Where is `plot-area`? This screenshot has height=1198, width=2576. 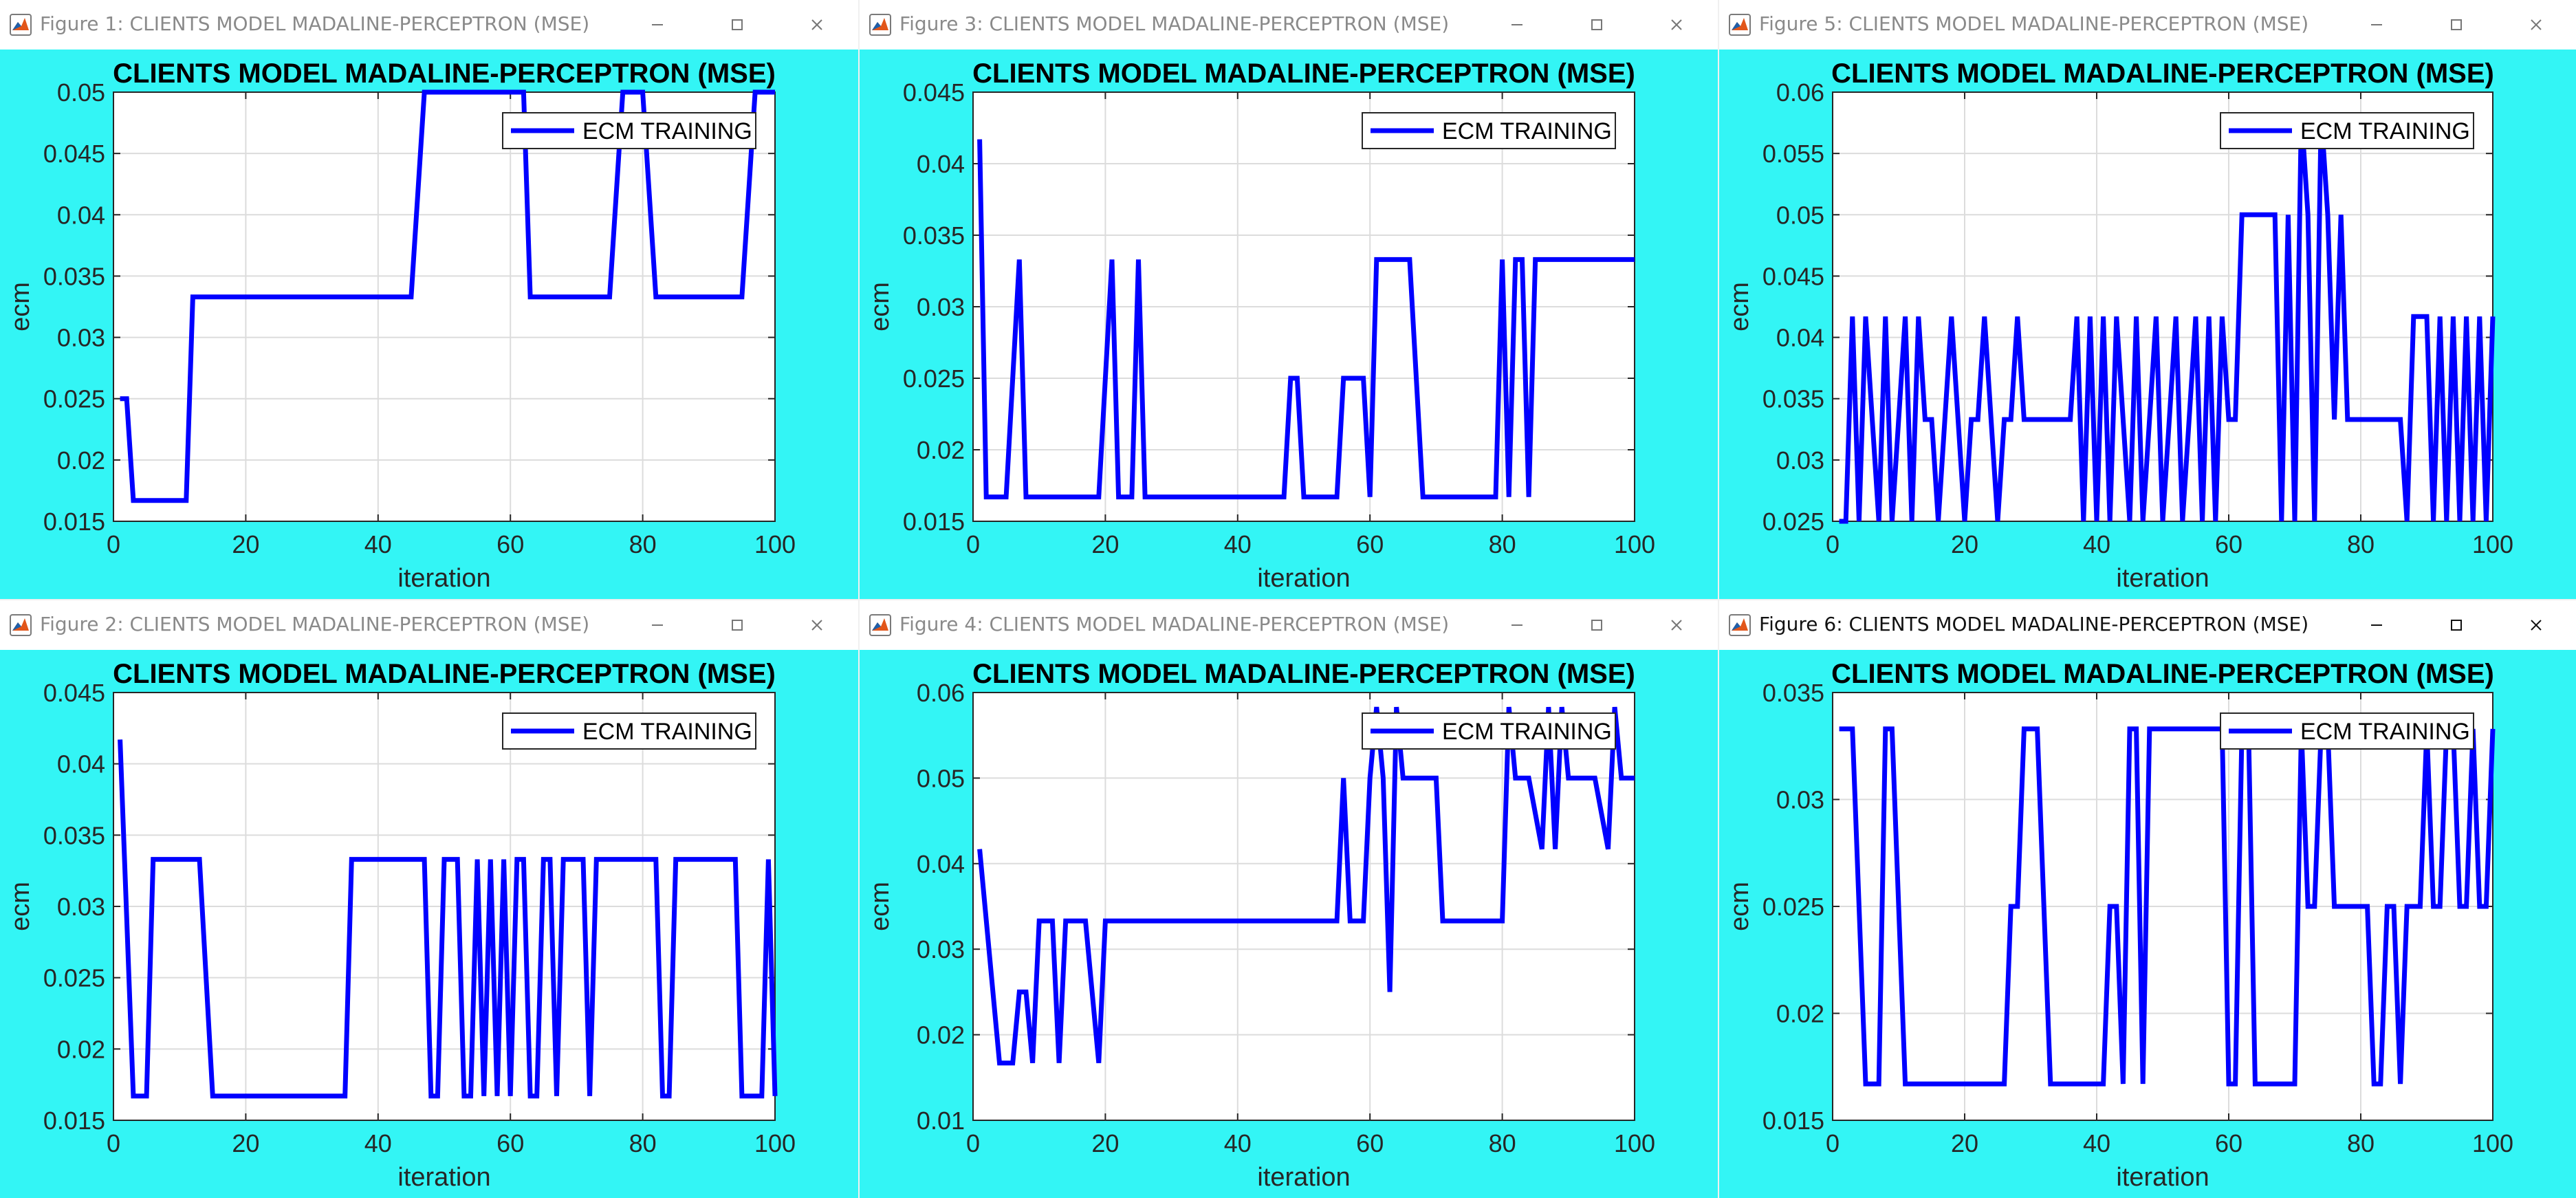 plot-area is located at coordinates (444, 306).